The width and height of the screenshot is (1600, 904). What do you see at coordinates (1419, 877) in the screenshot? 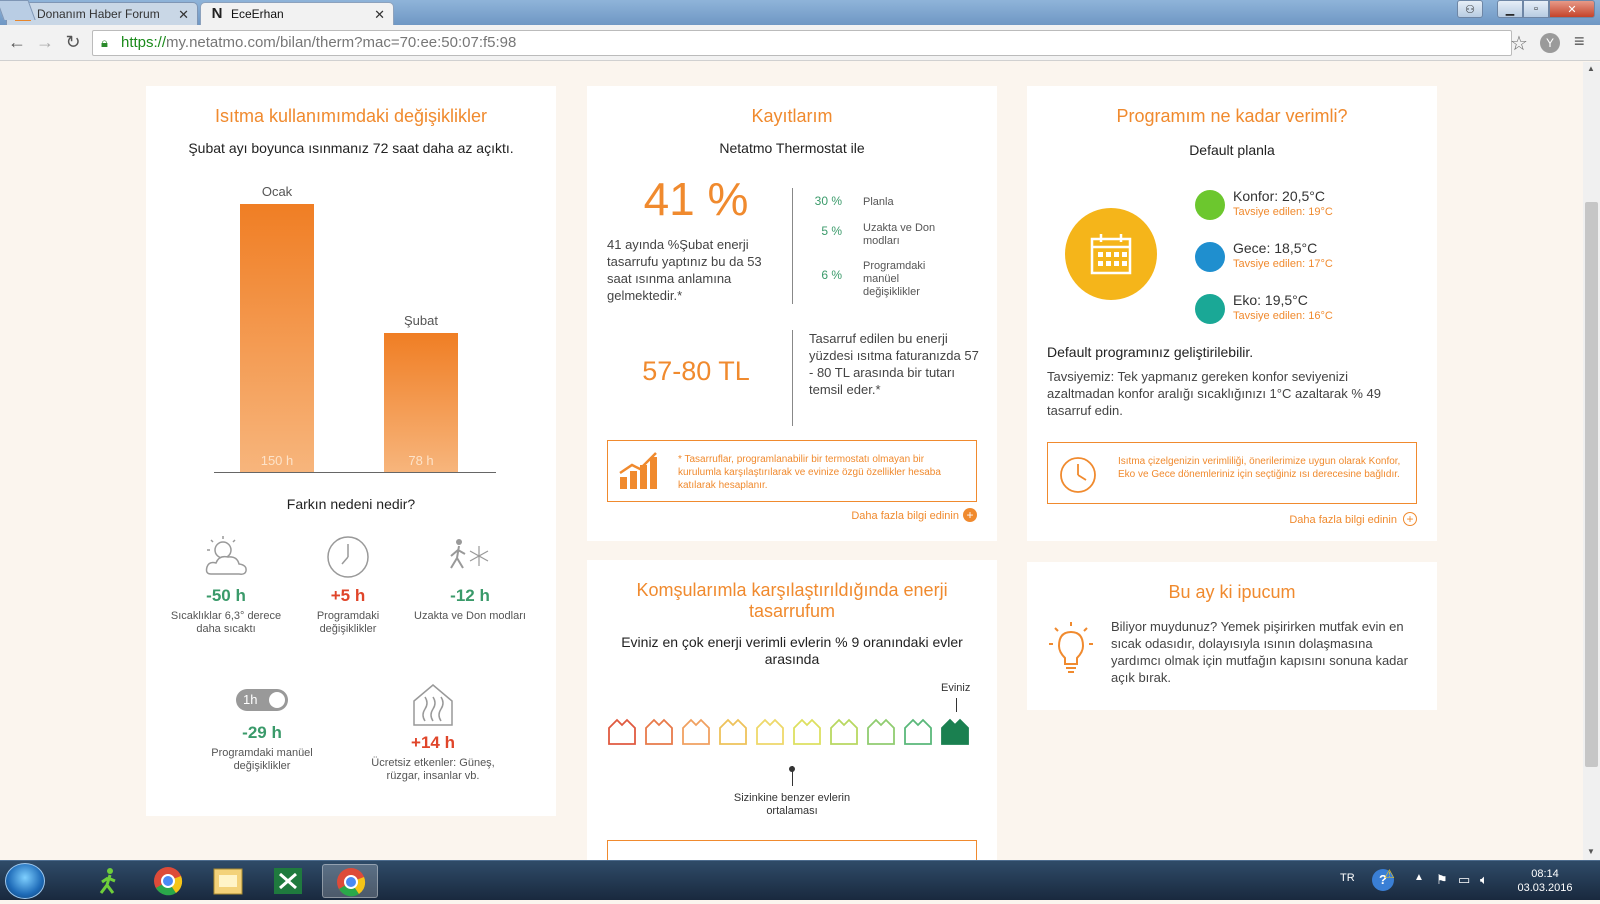
I see `show-hidden-icons: ▲` at bounding box center [1419, 877].